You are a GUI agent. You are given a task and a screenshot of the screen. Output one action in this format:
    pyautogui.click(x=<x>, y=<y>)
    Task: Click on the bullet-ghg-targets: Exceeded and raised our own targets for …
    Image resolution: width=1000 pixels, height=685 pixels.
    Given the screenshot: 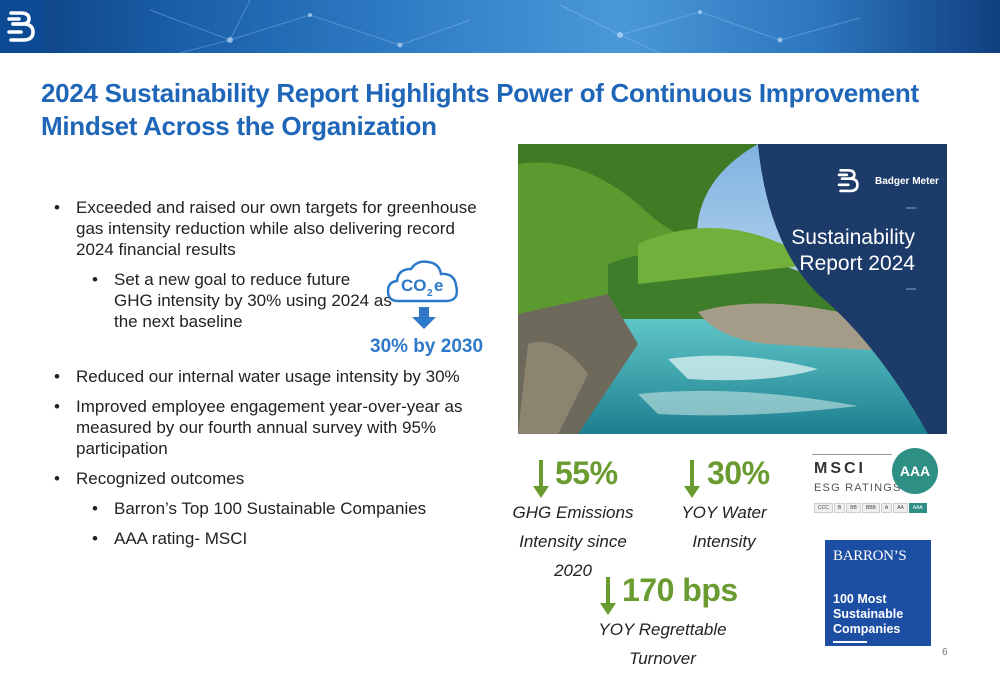 What is the action you would take?
    pyautogui.click(x=272, y=228)
    